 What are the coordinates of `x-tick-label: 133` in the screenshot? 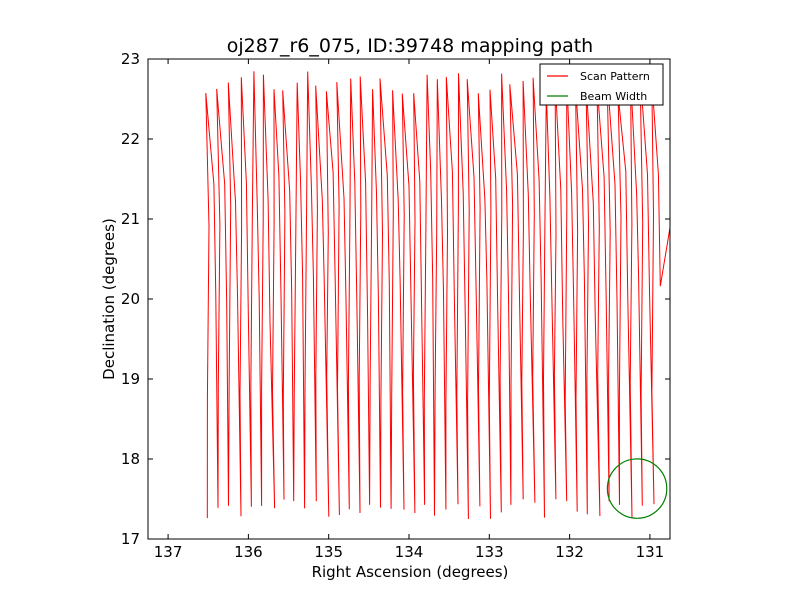 It's located at (489, 552).